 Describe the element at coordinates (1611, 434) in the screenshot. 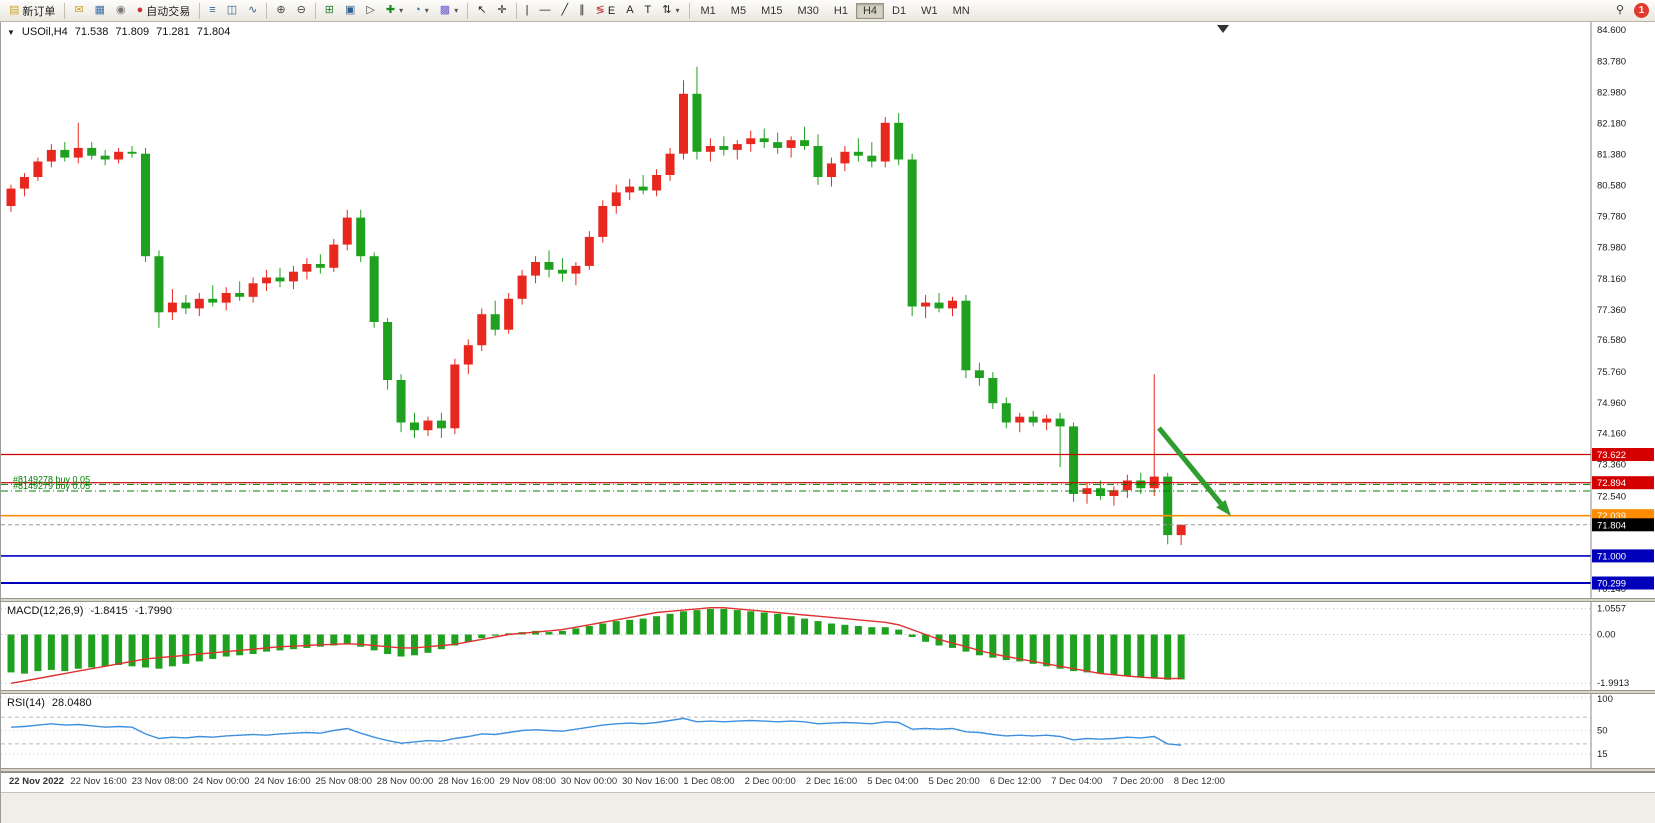

I see `svg-text: 74.160` at that location.